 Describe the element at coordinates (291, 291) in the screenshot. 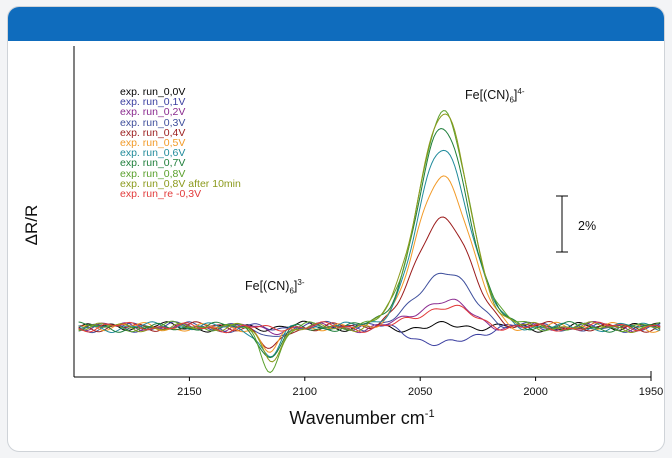

I see `annotation-3-sub: 6` at that location.